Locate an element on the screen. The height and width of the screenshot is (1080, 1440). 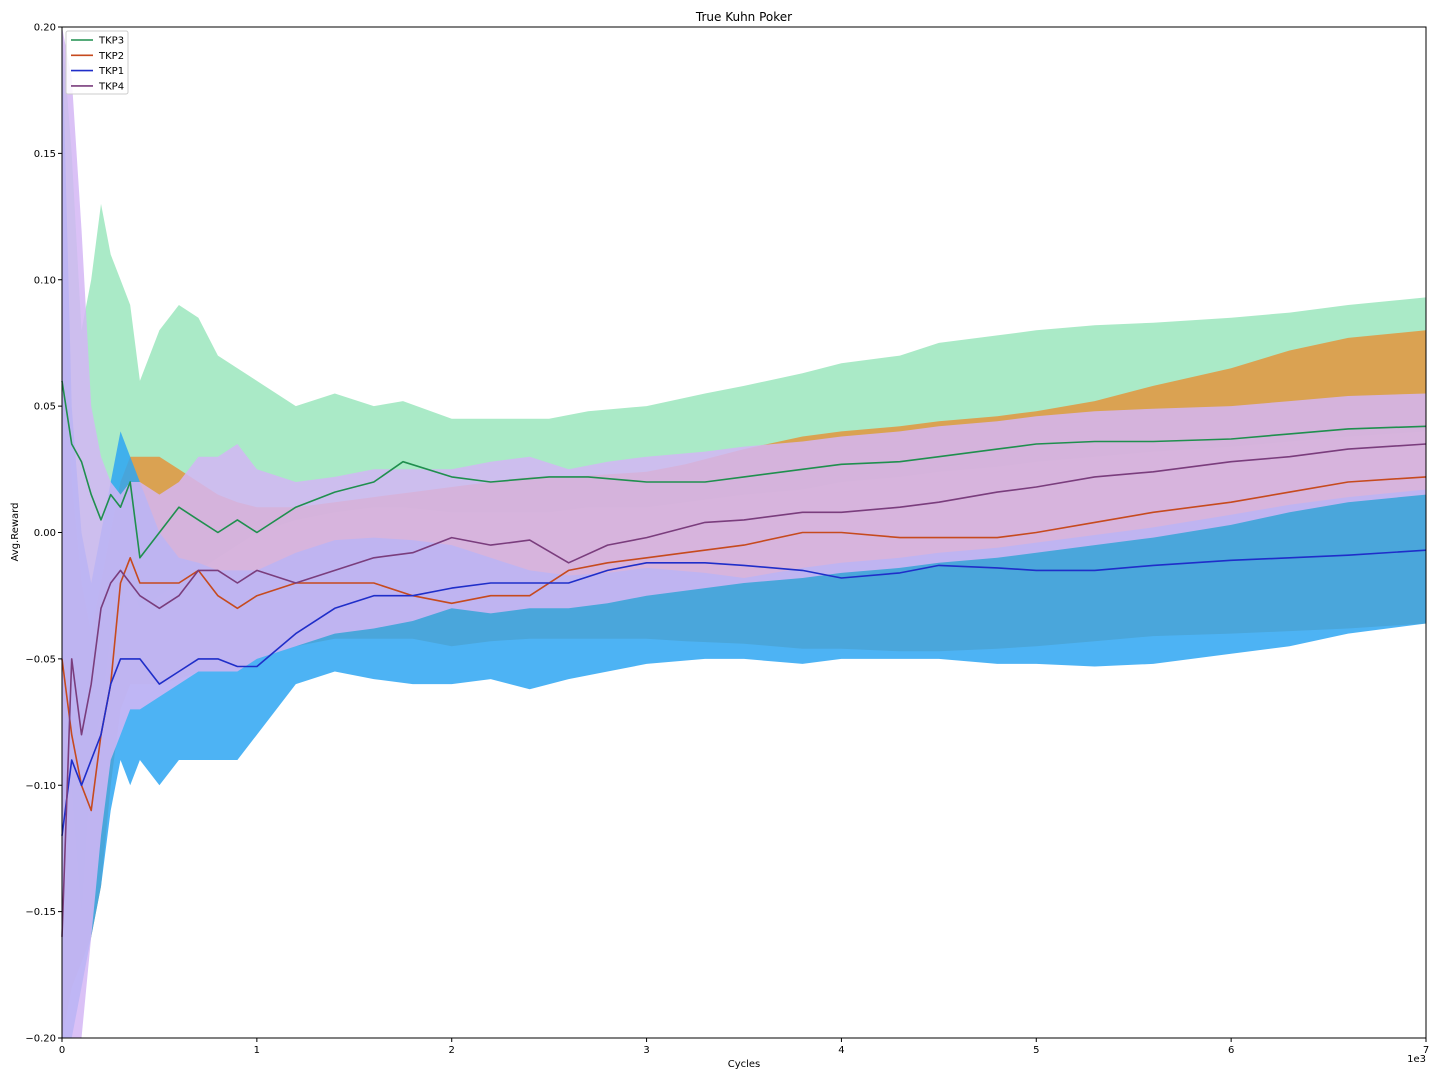
x-tick-label: 0 is located at coordinates (62, 1050).